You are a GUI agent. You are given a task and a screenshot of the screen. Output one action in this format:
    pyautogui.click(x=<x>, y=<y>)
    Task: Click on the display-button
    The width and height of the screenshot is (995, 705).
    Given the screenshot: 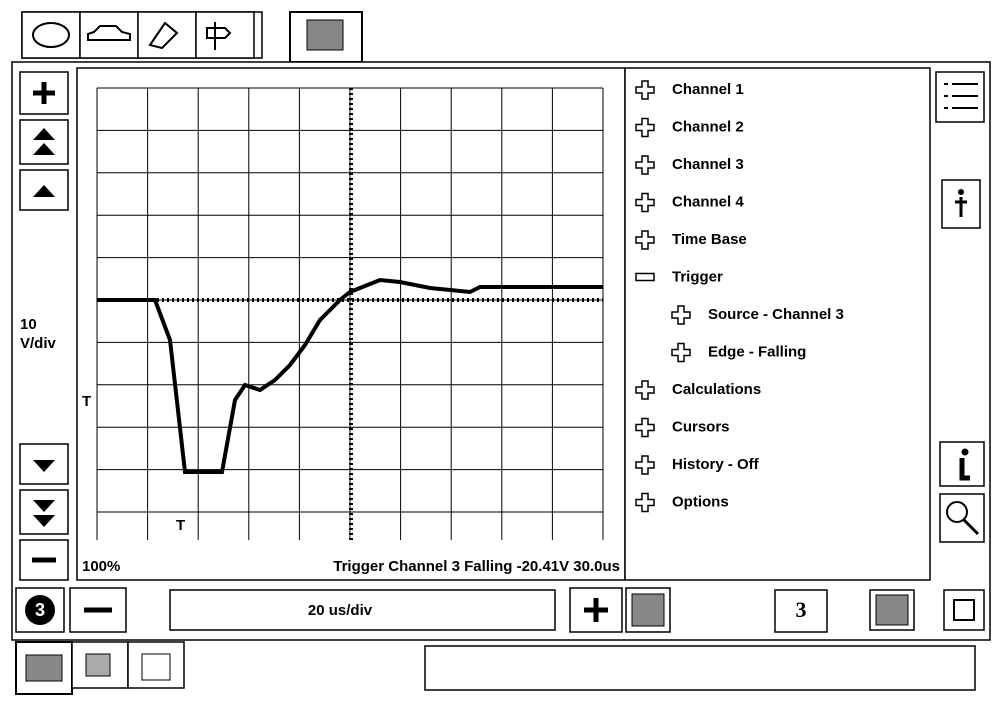 What is the action you would take?
    pyautogui.click(x=892, y=610)
    